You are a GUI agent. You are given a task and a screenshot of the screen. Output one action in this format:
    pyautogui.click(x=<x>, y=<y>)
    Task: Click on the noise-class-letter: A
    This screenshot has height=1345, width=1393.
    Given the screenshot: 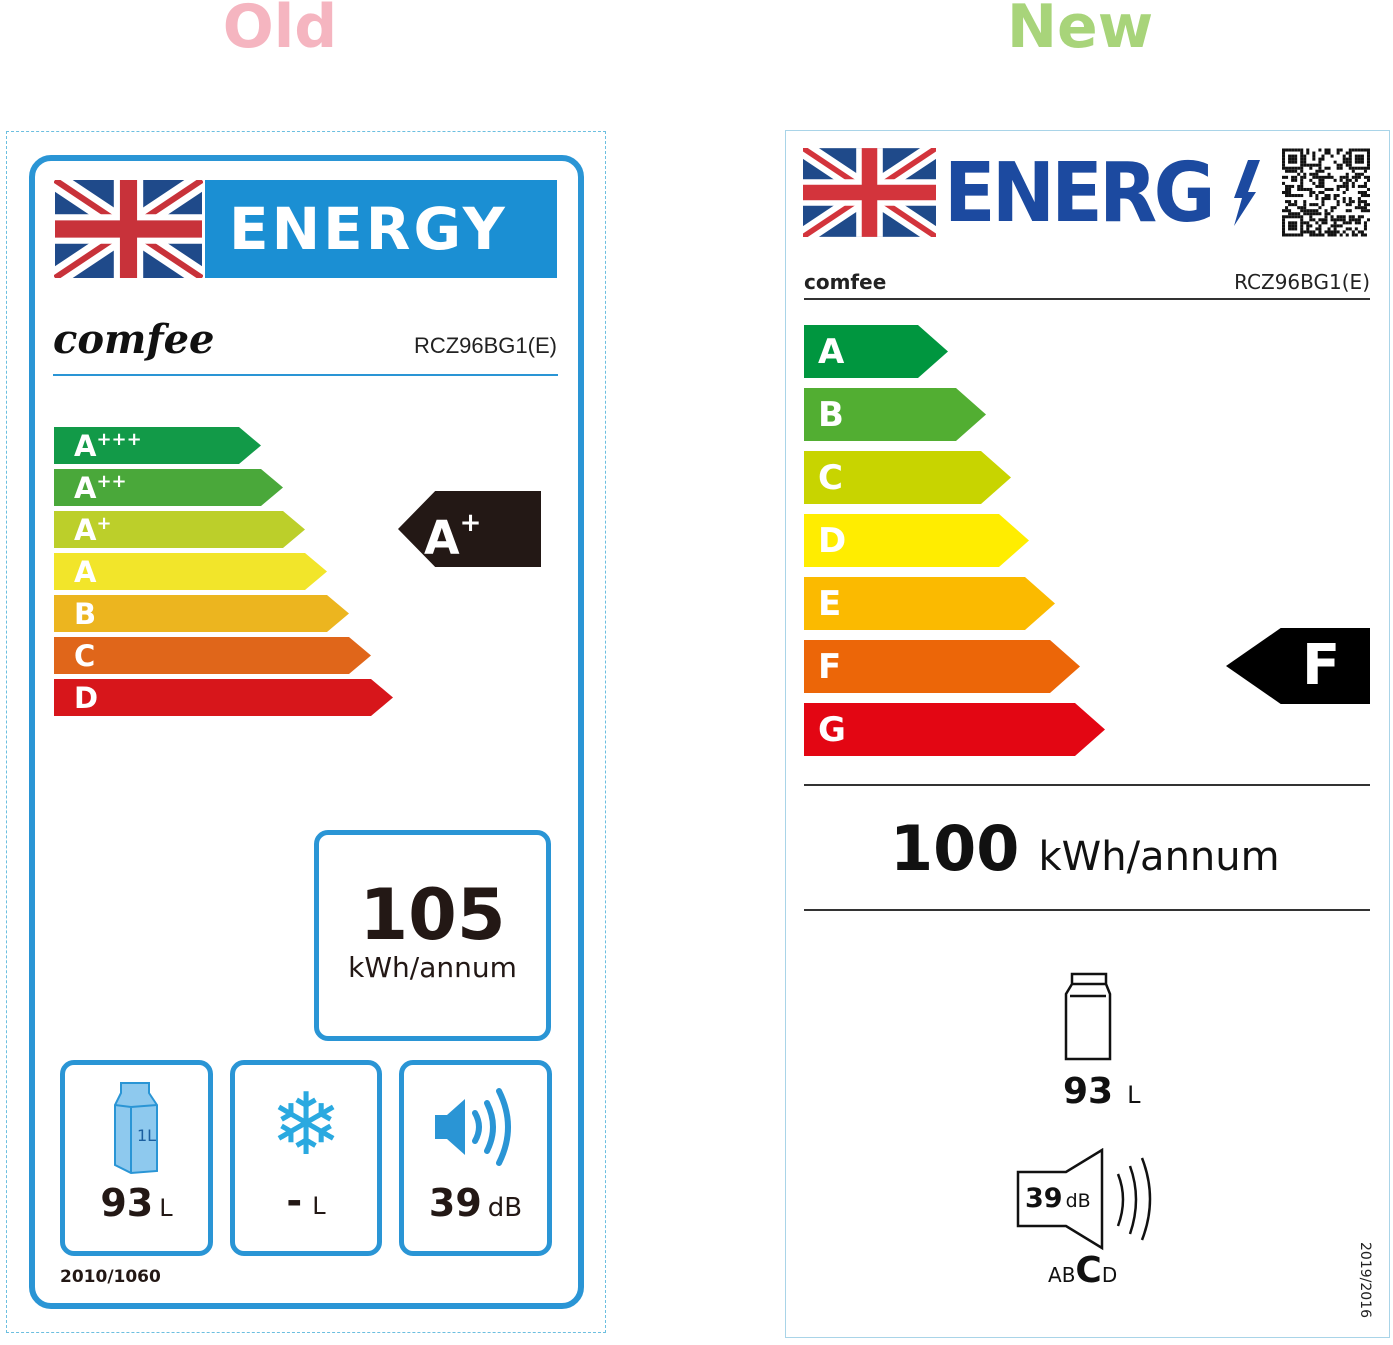 What is the action you would take?
    pyautogui.click(x=1055, y=1275)
    